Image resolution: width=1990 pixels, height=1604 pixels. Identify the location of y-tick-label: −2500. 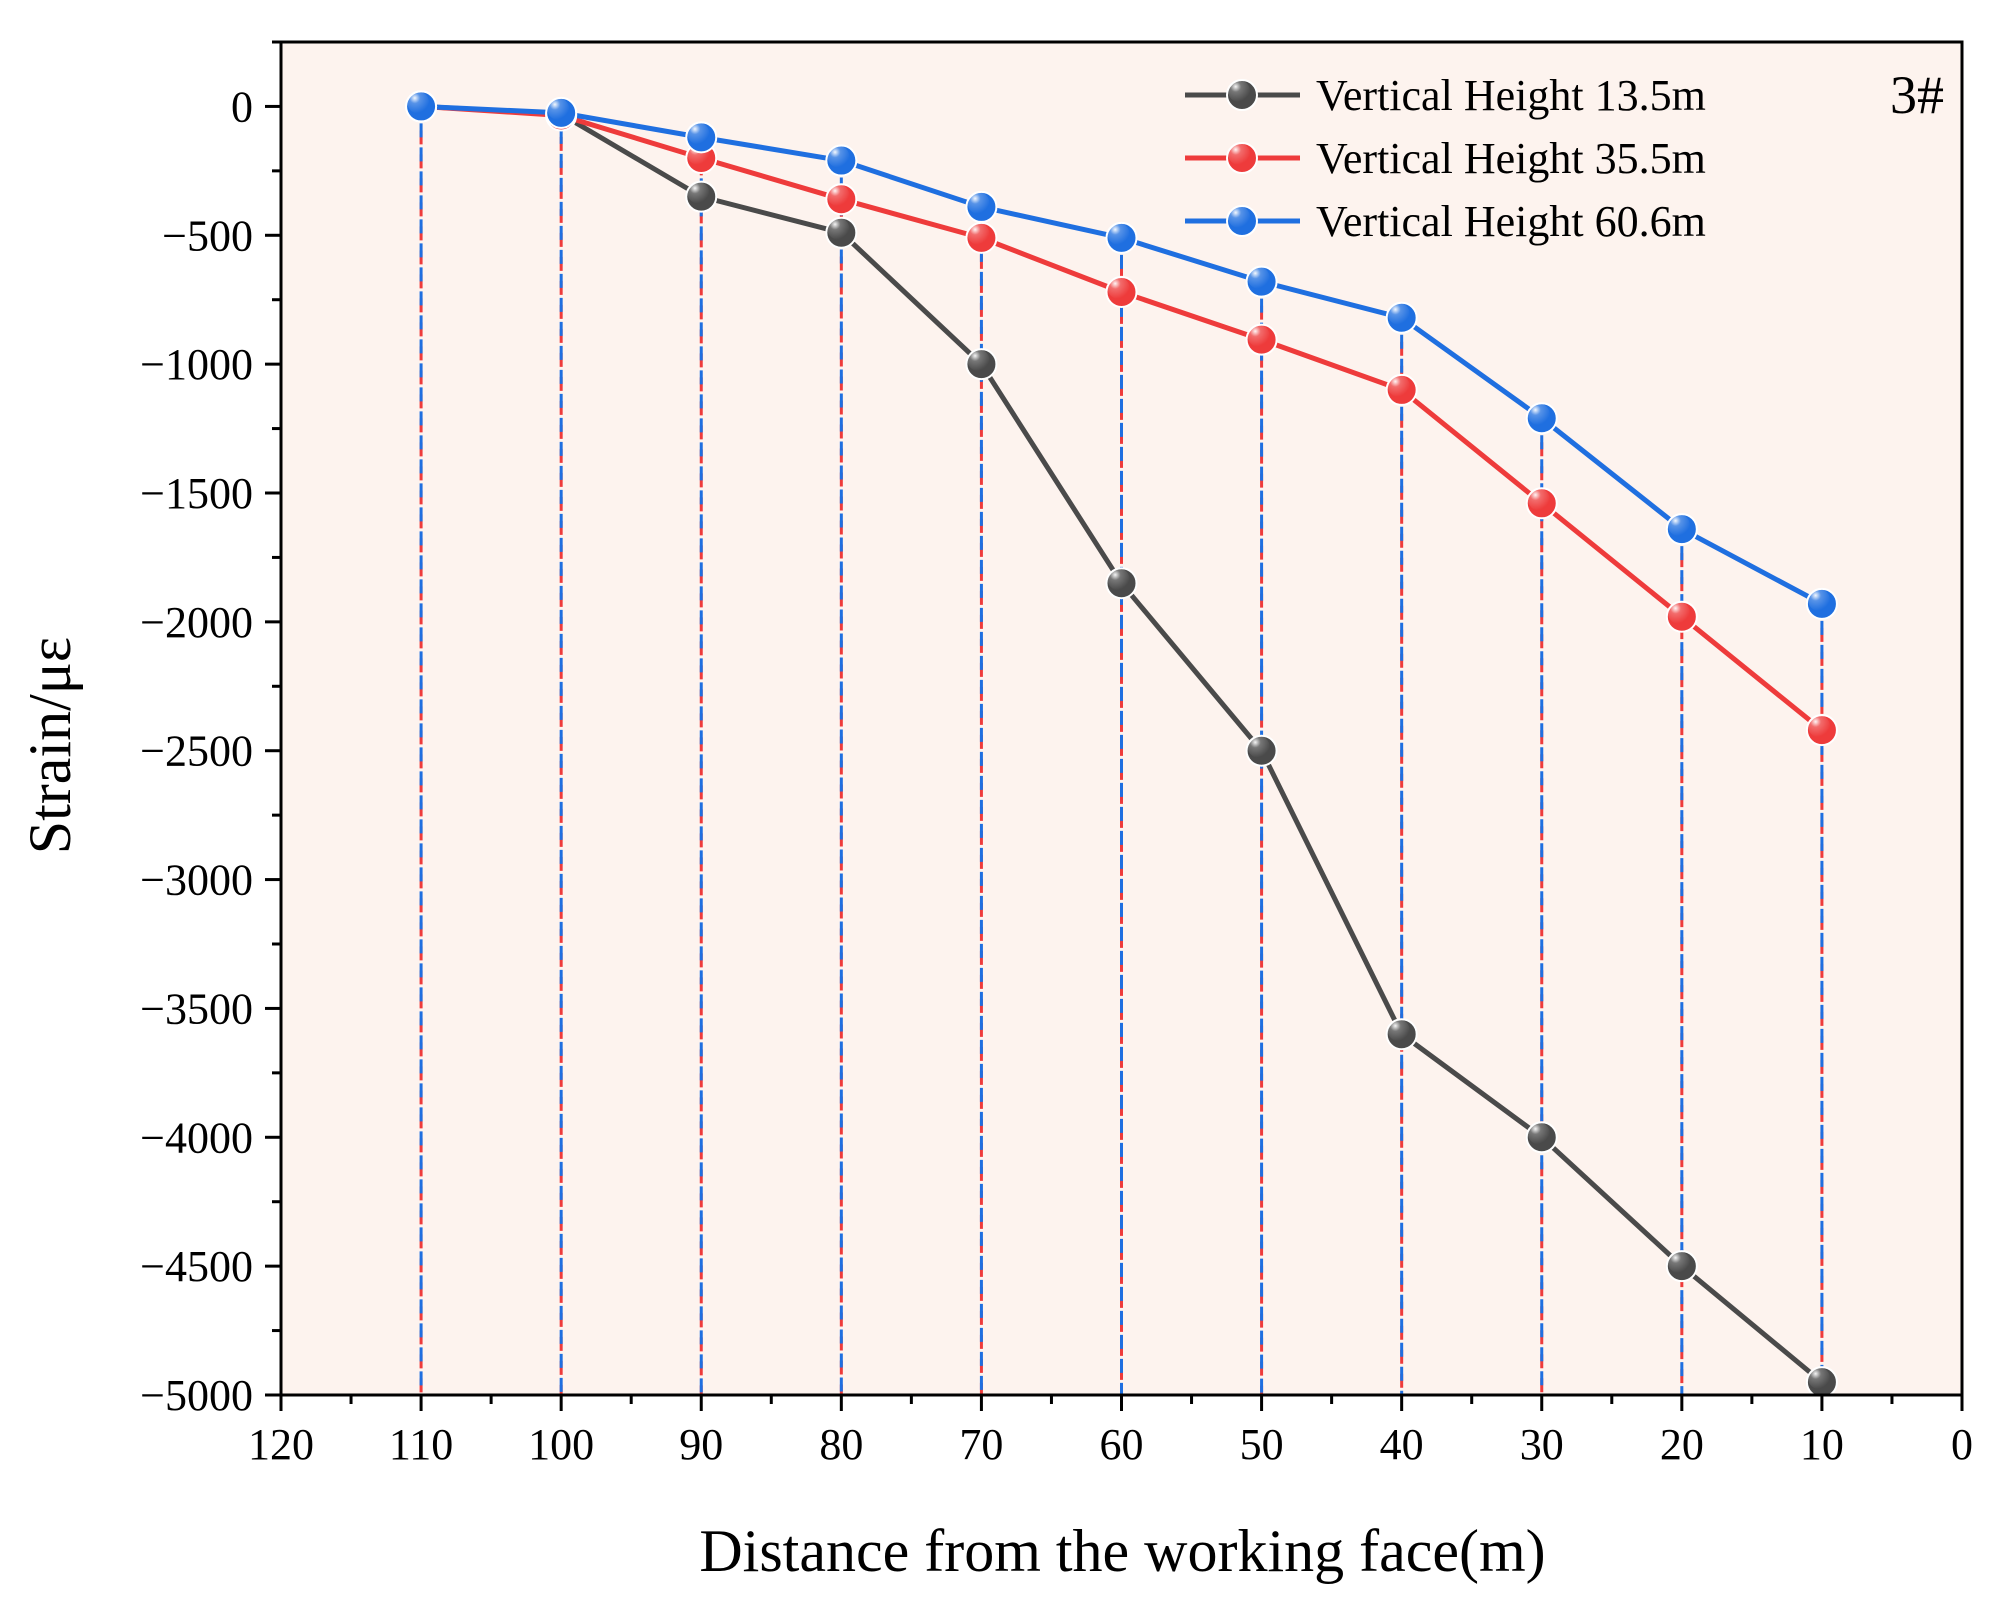
(196, 751).